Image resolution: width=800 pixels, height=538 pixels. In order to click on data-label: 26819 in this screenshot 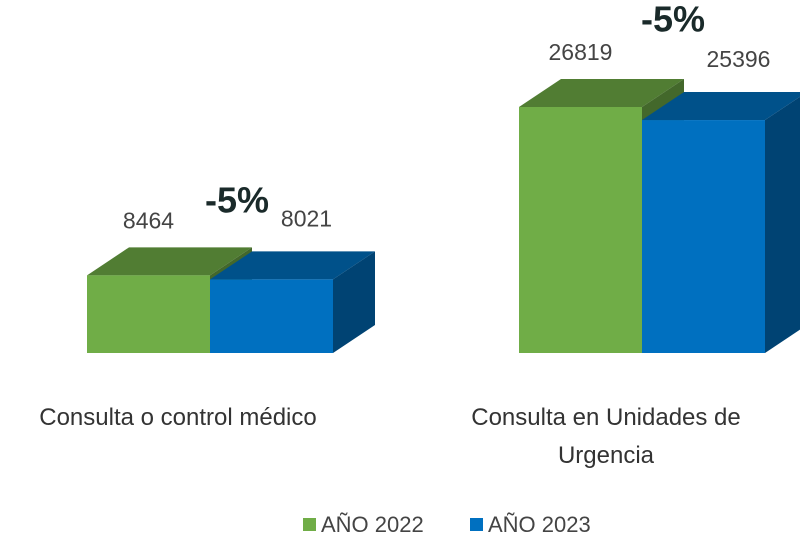, I will do `click(581, 52)`.